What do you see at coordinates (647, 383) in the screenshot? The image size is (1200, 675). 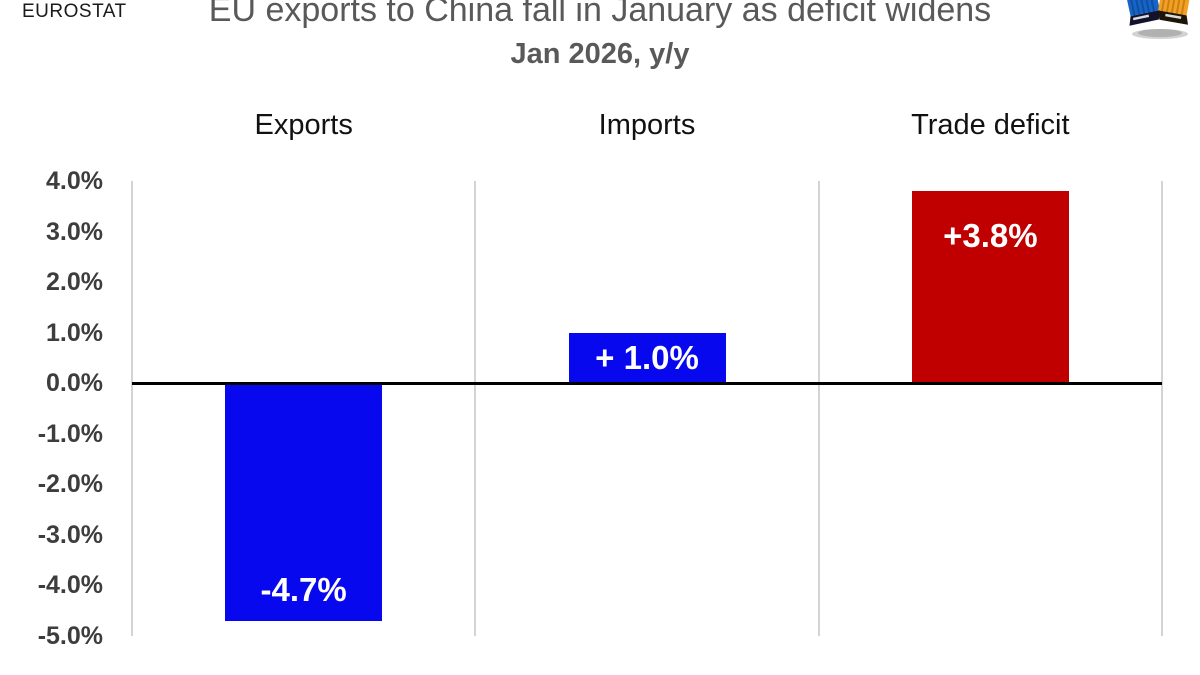 I see `zero-axis-line` at bounding box center [647, 383].